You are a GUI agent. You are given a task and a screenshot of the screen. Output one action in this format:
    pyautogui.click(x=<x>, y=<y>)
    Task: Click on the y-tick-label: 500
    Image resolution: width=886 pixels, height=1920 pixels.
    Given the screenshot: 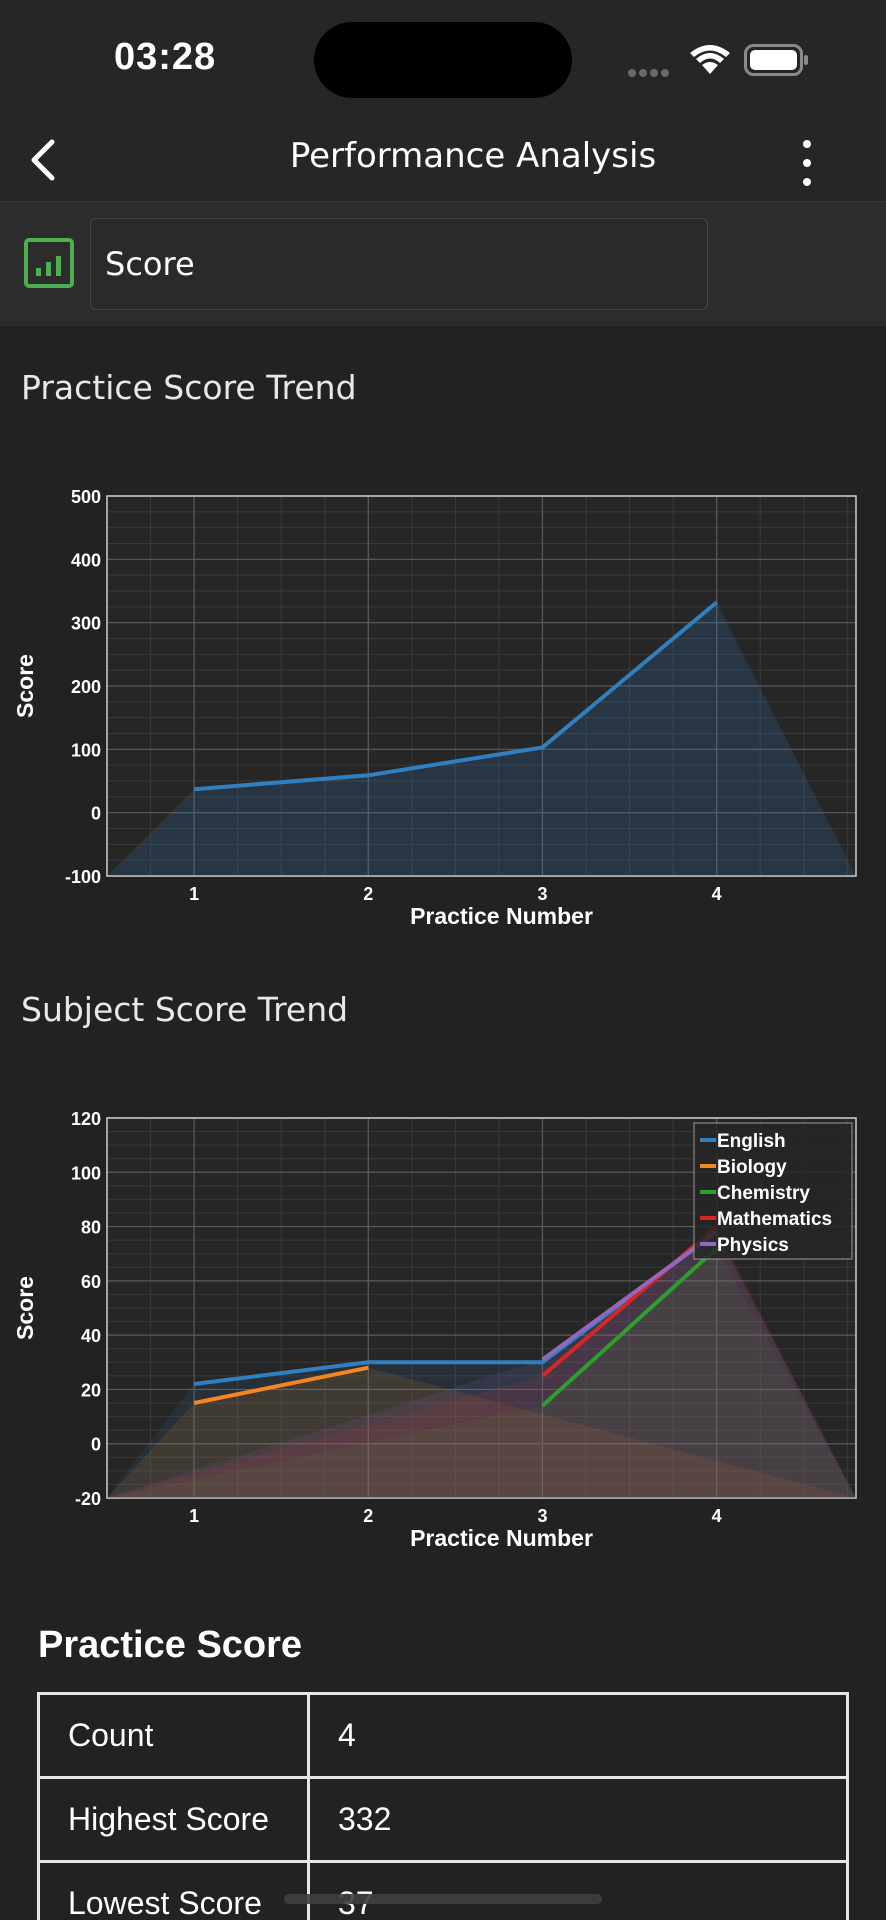 What is the action you would take?
    pyautogui.click(x=86, y=497)
    